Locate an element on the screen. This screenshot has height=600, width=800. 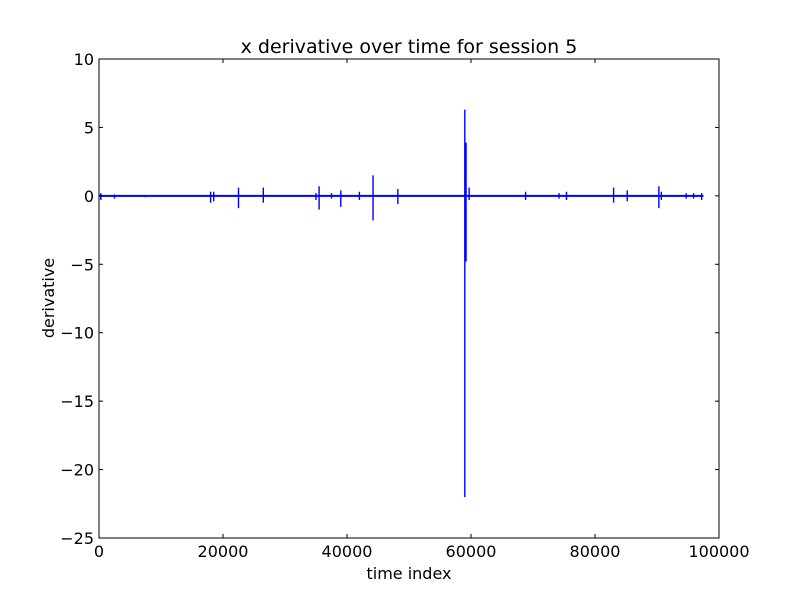
y-tick-label: 0 is located at coordinates (89, 196).